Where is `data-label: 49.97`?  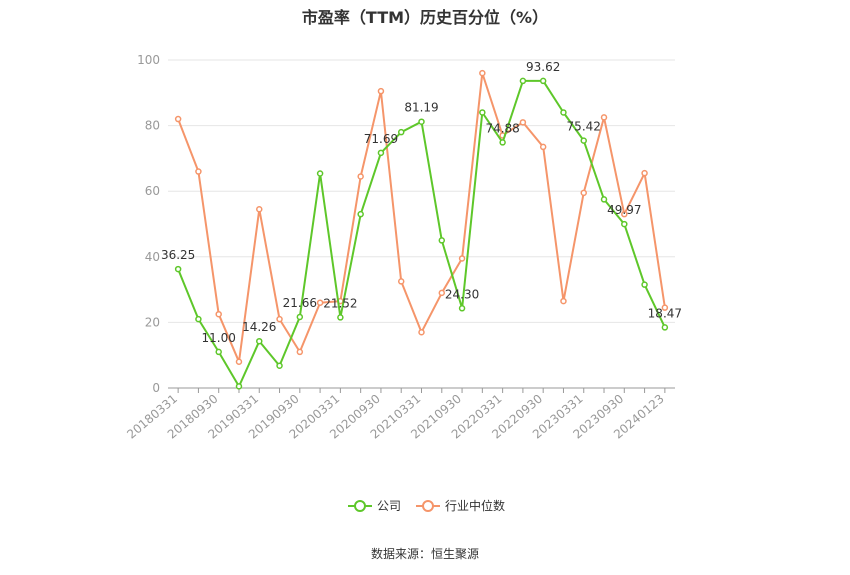 data-label: 49.97 is located at coordinates (624, 210).